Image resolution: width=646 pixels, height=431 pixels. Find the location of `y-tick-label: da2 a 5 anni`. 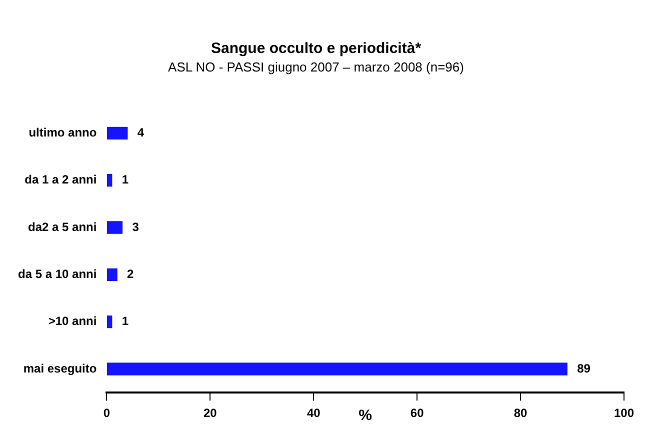

y-tick-label: da2 a 5 anni is located at coordinates (62, 227).